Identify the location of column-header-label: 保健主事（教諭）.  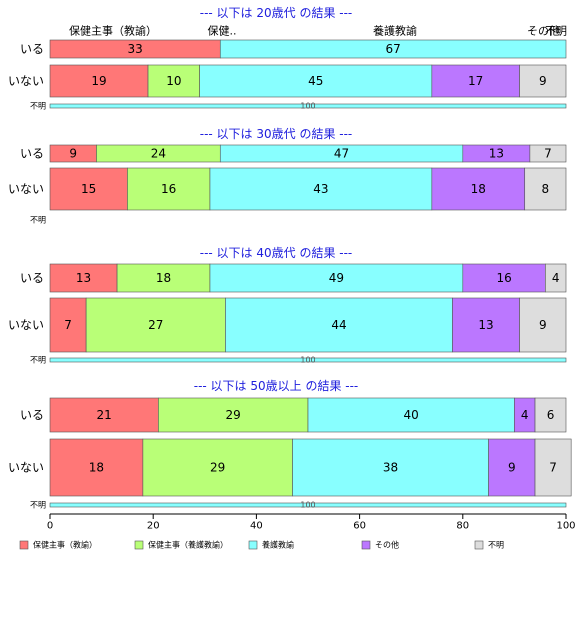
(113, 31).